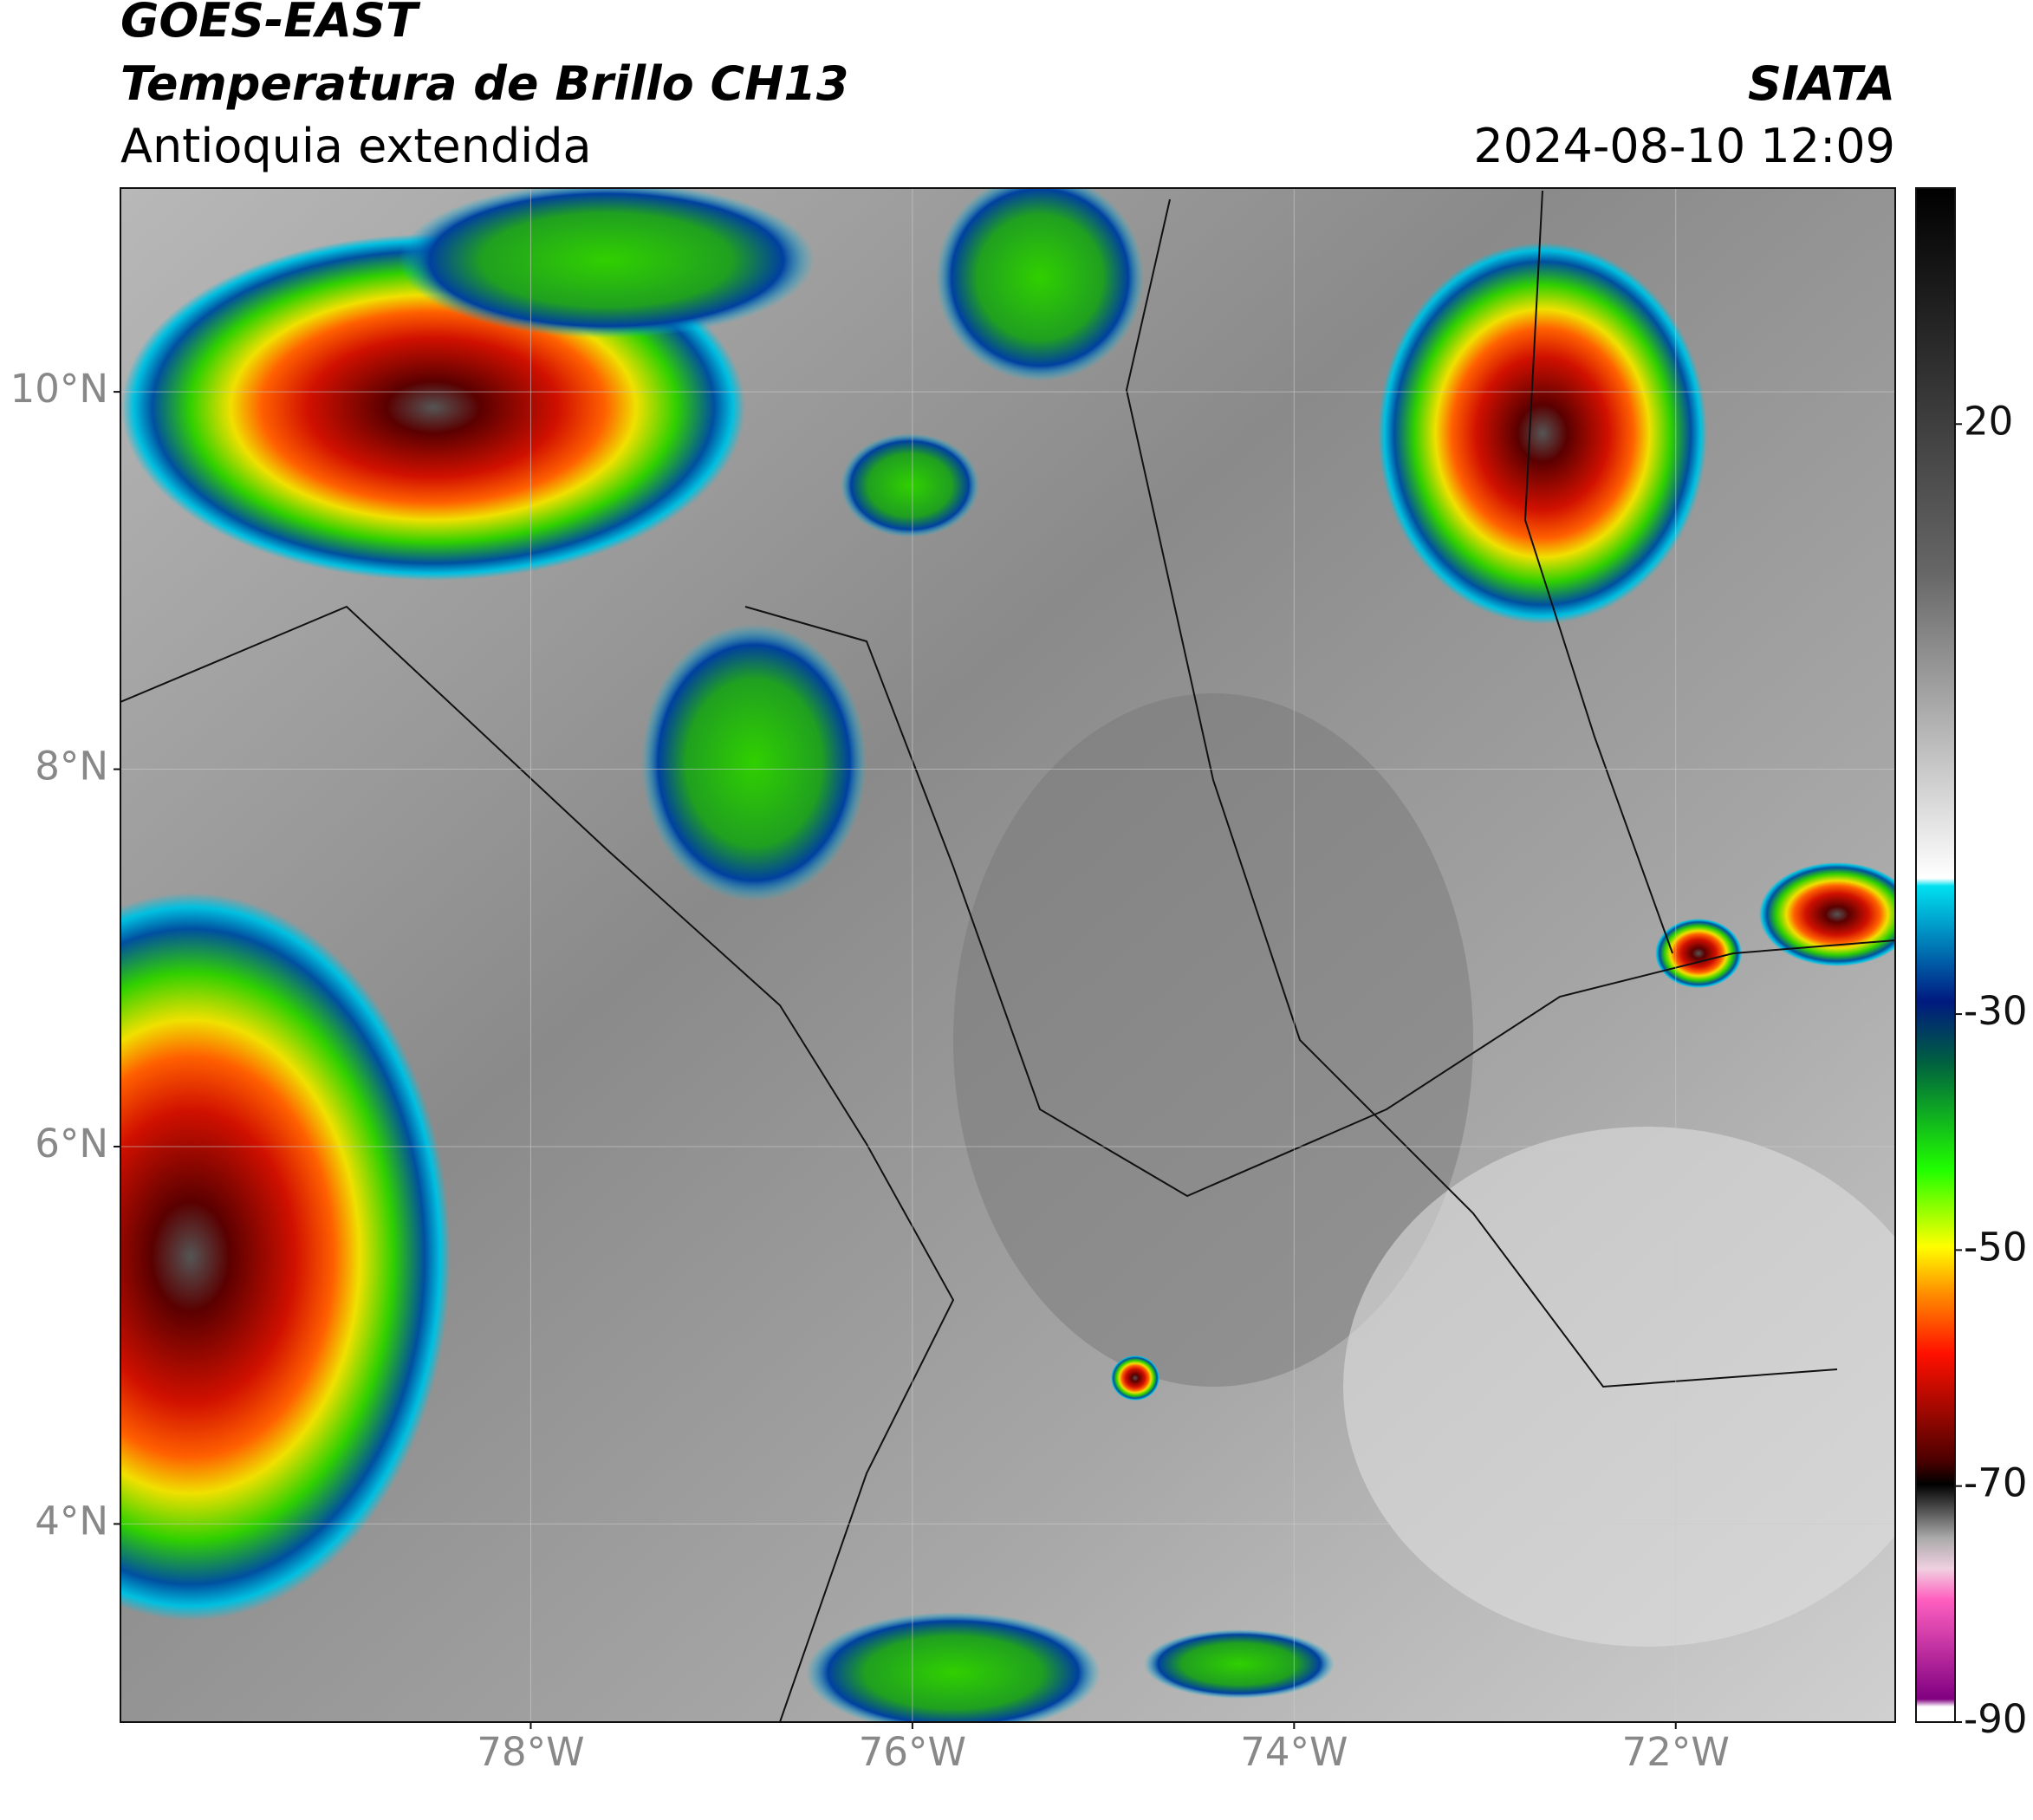 Image resolution: width=2033 pixels, height=1820 pixels. I want to click on colorbar, so click(1936, 955).